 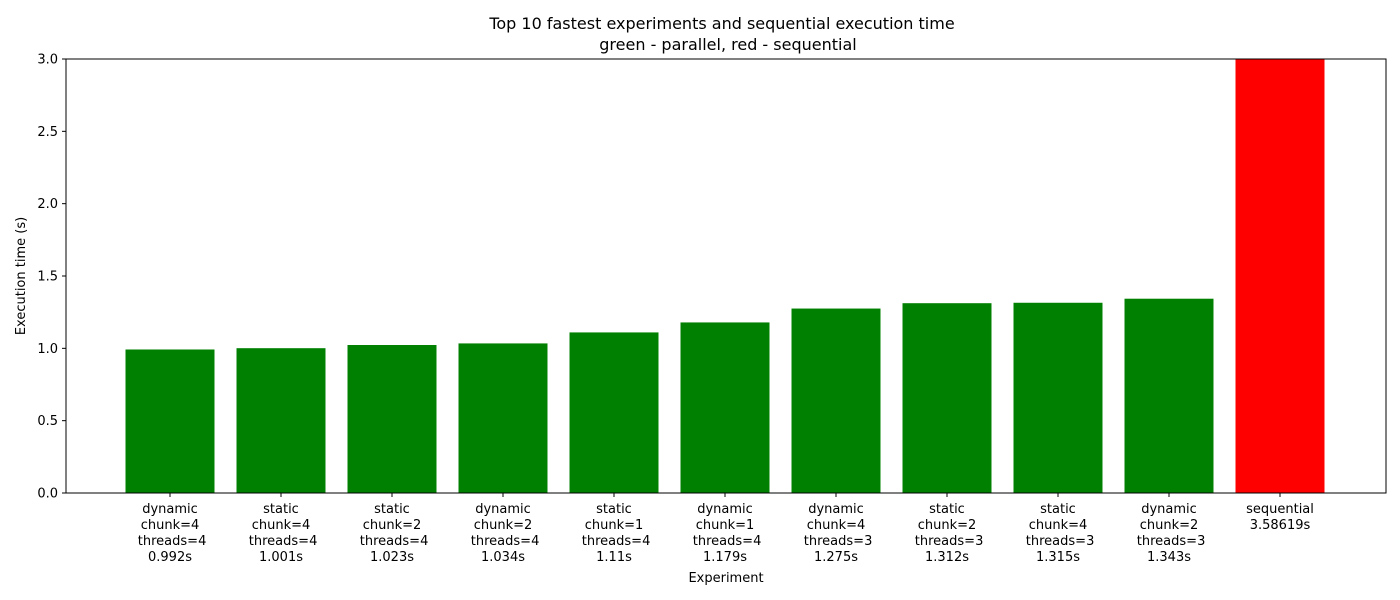 I want to click on chart-subtitle: green - parallel, red - sequential, so click(x=727, y=44).